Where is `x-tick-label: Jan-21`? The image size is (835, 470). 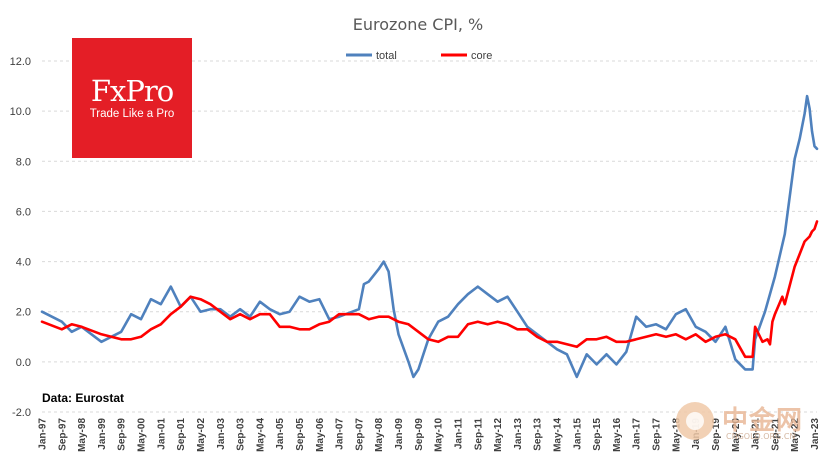
x-tick-label: Jan-21 is located at coordinates (756, 434).